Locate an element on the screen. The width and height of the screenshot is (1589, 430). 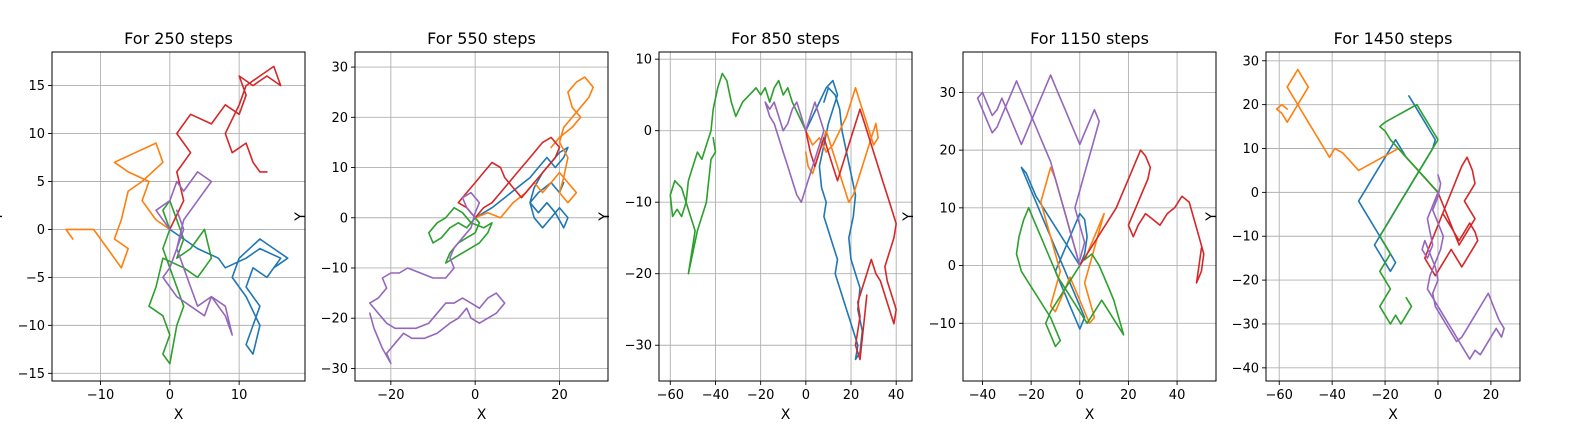
subplot-title: For 550 steps is located at coordinates (481, 38).